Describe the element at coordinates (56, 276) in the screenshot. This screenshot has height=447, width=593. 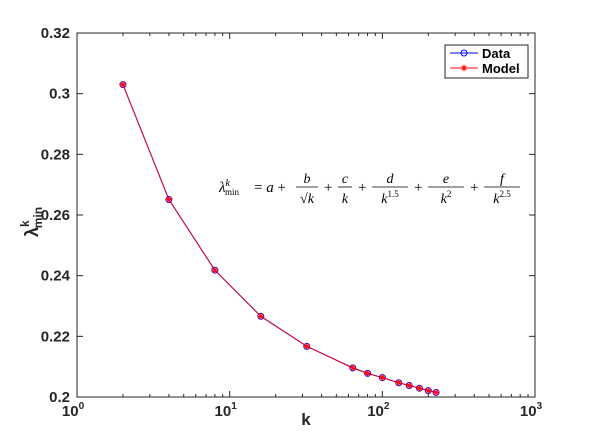
I see `y-tick-label: 0.24` at that location.